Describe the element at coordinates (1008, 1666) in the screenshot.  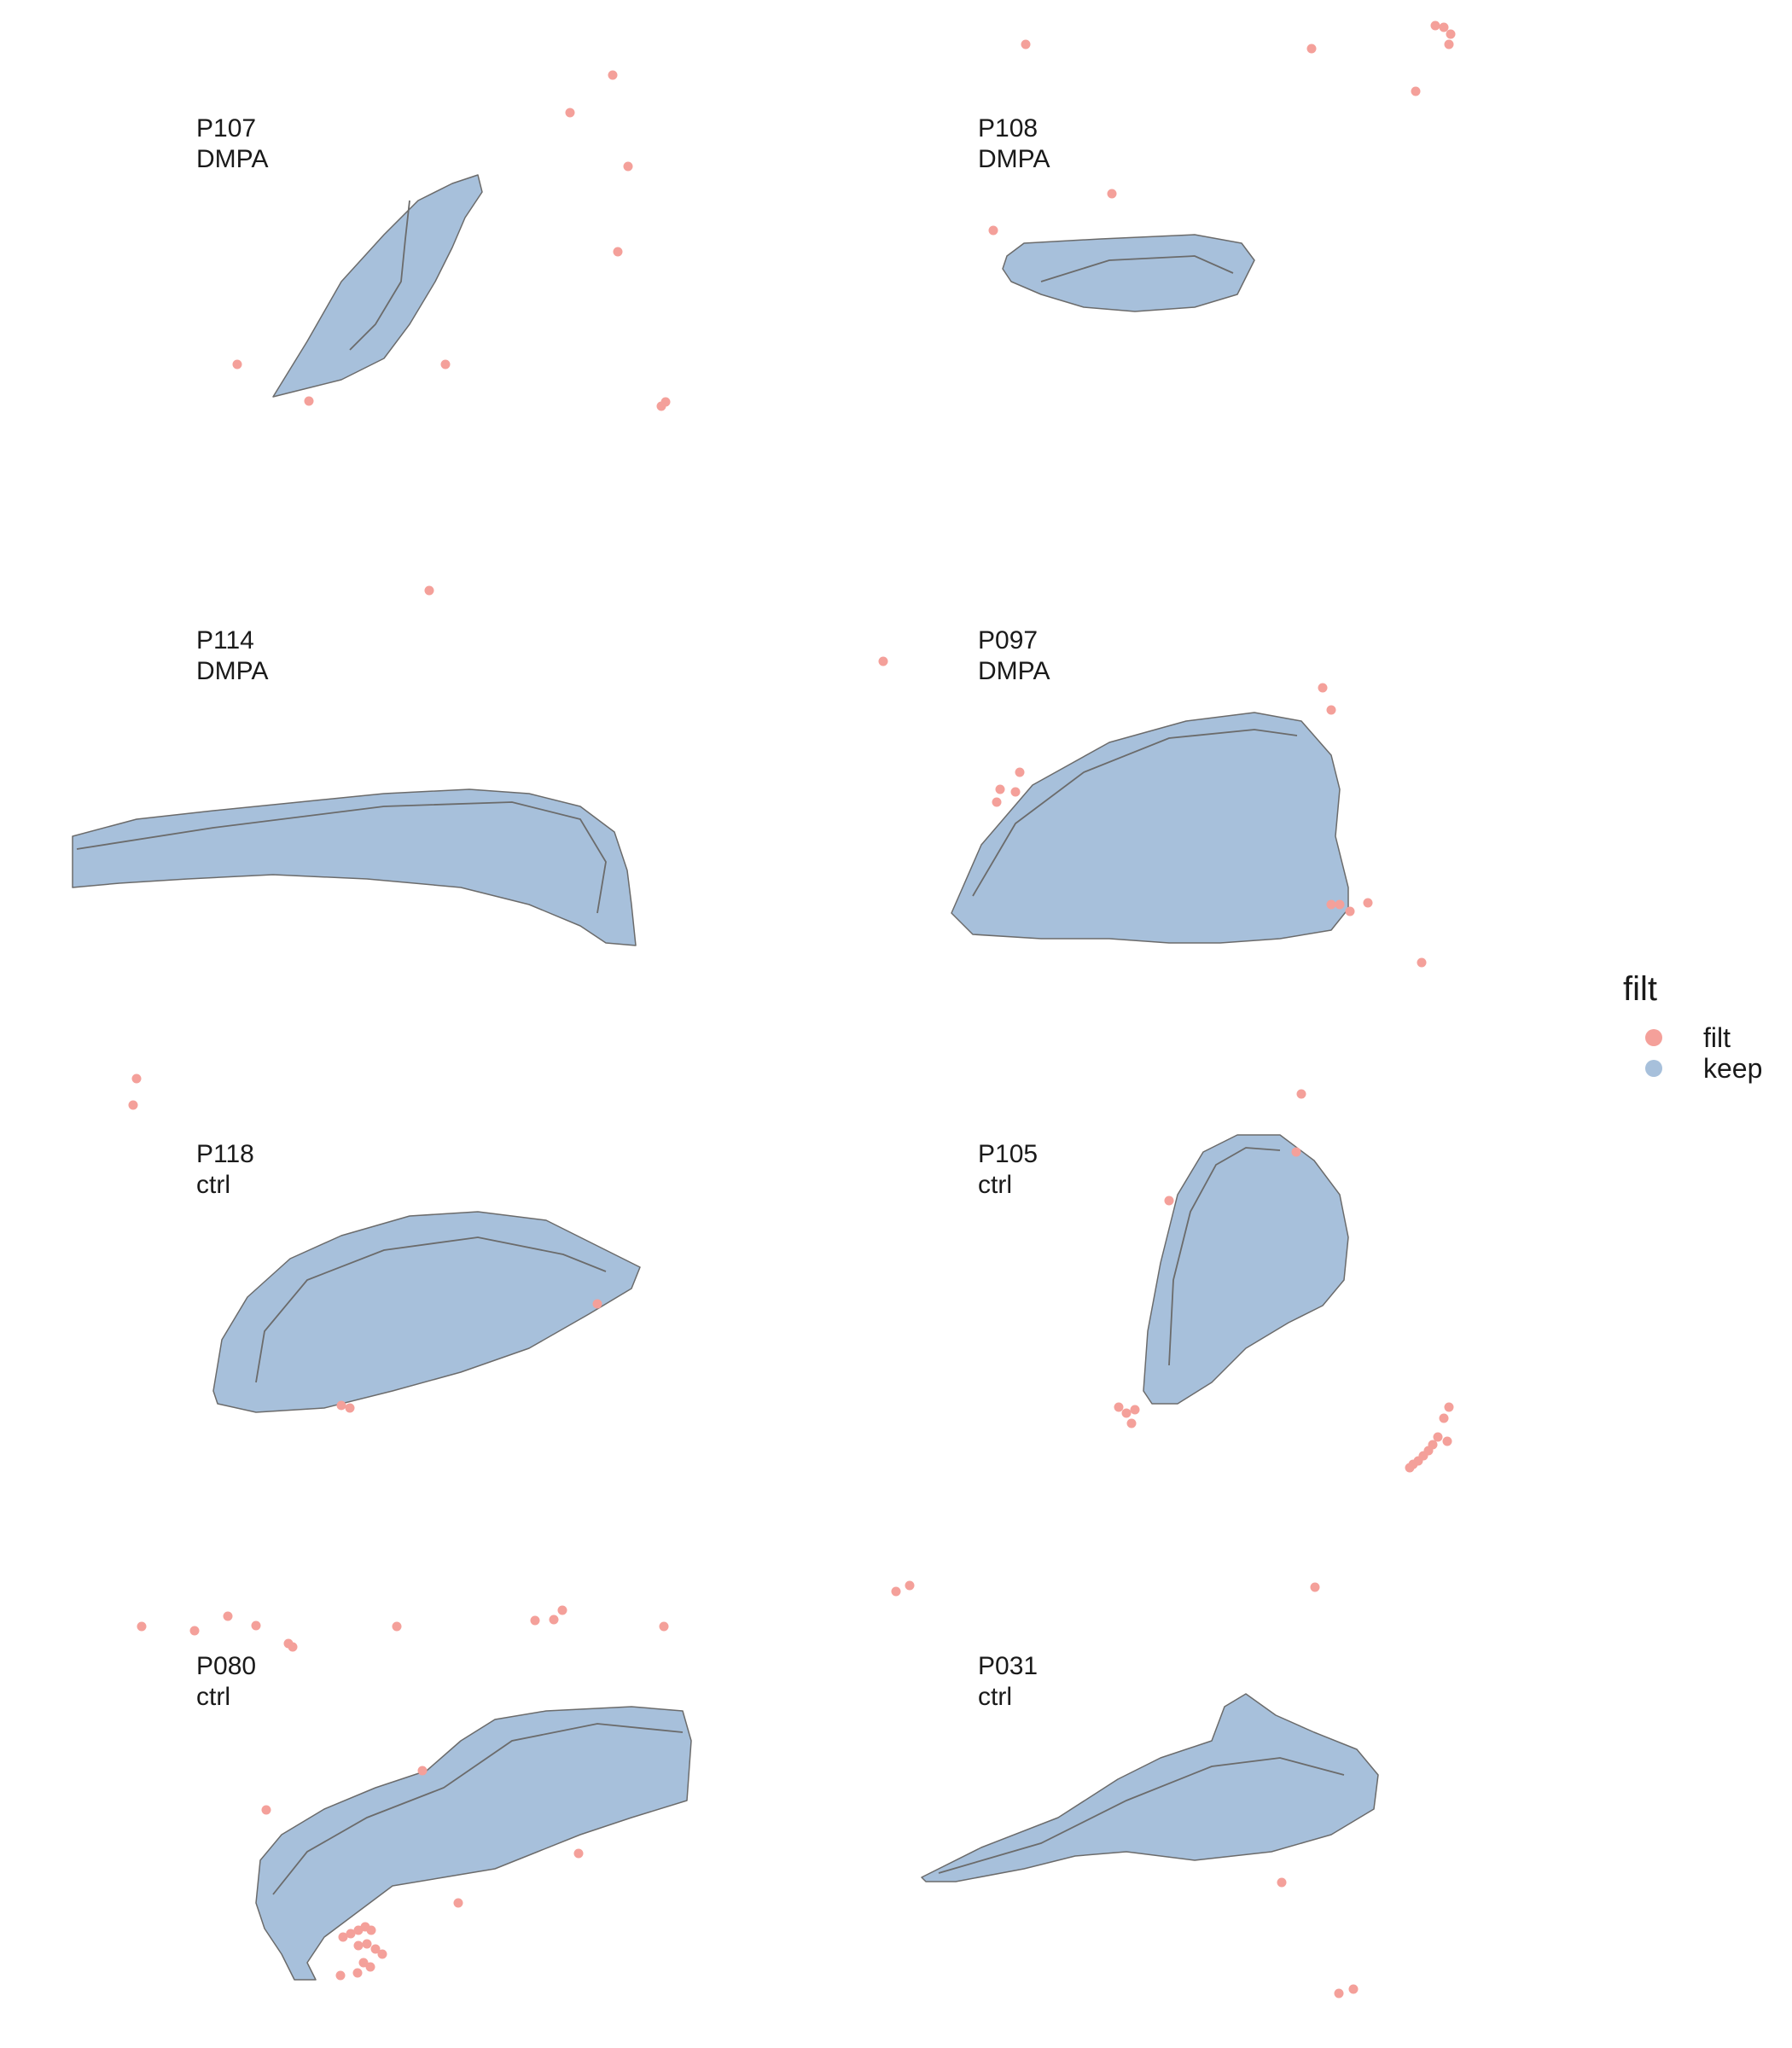
I see `panel-id-P031: P031` at that location.